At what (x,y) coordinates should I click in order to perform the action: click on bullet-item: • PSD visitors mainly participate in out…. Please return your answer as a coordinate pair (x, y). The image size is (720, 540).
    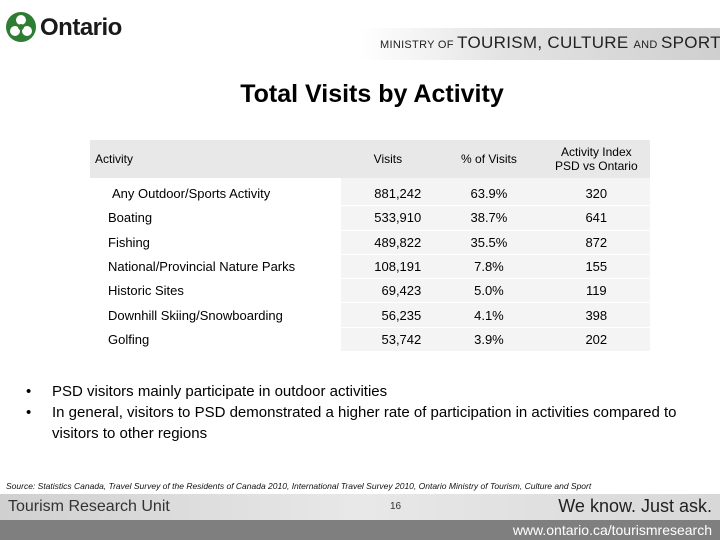
    Looking at the image, I should click on (366, 391).